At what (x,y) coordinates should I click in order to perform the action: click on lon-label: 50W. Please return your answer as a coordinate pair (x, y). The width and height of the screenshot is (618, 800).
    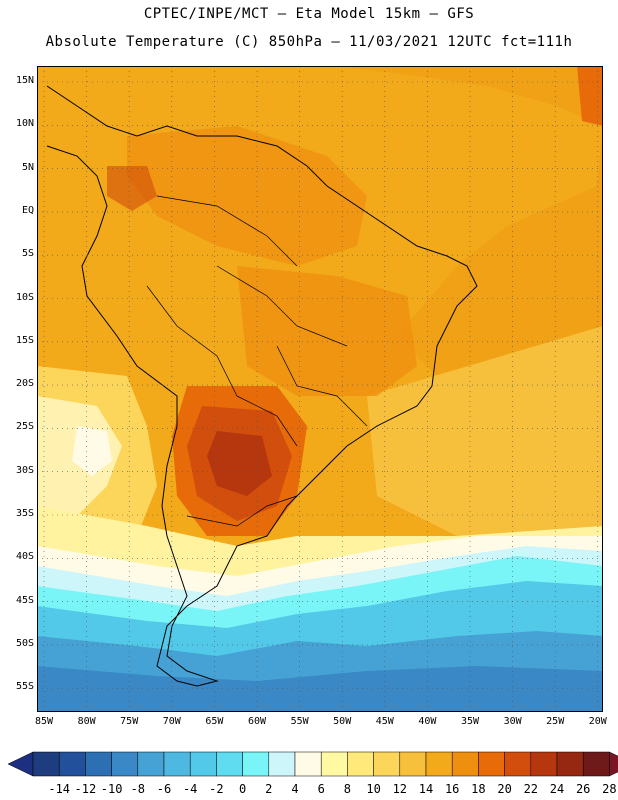
    Looking at the image, I should click on (342, 721).